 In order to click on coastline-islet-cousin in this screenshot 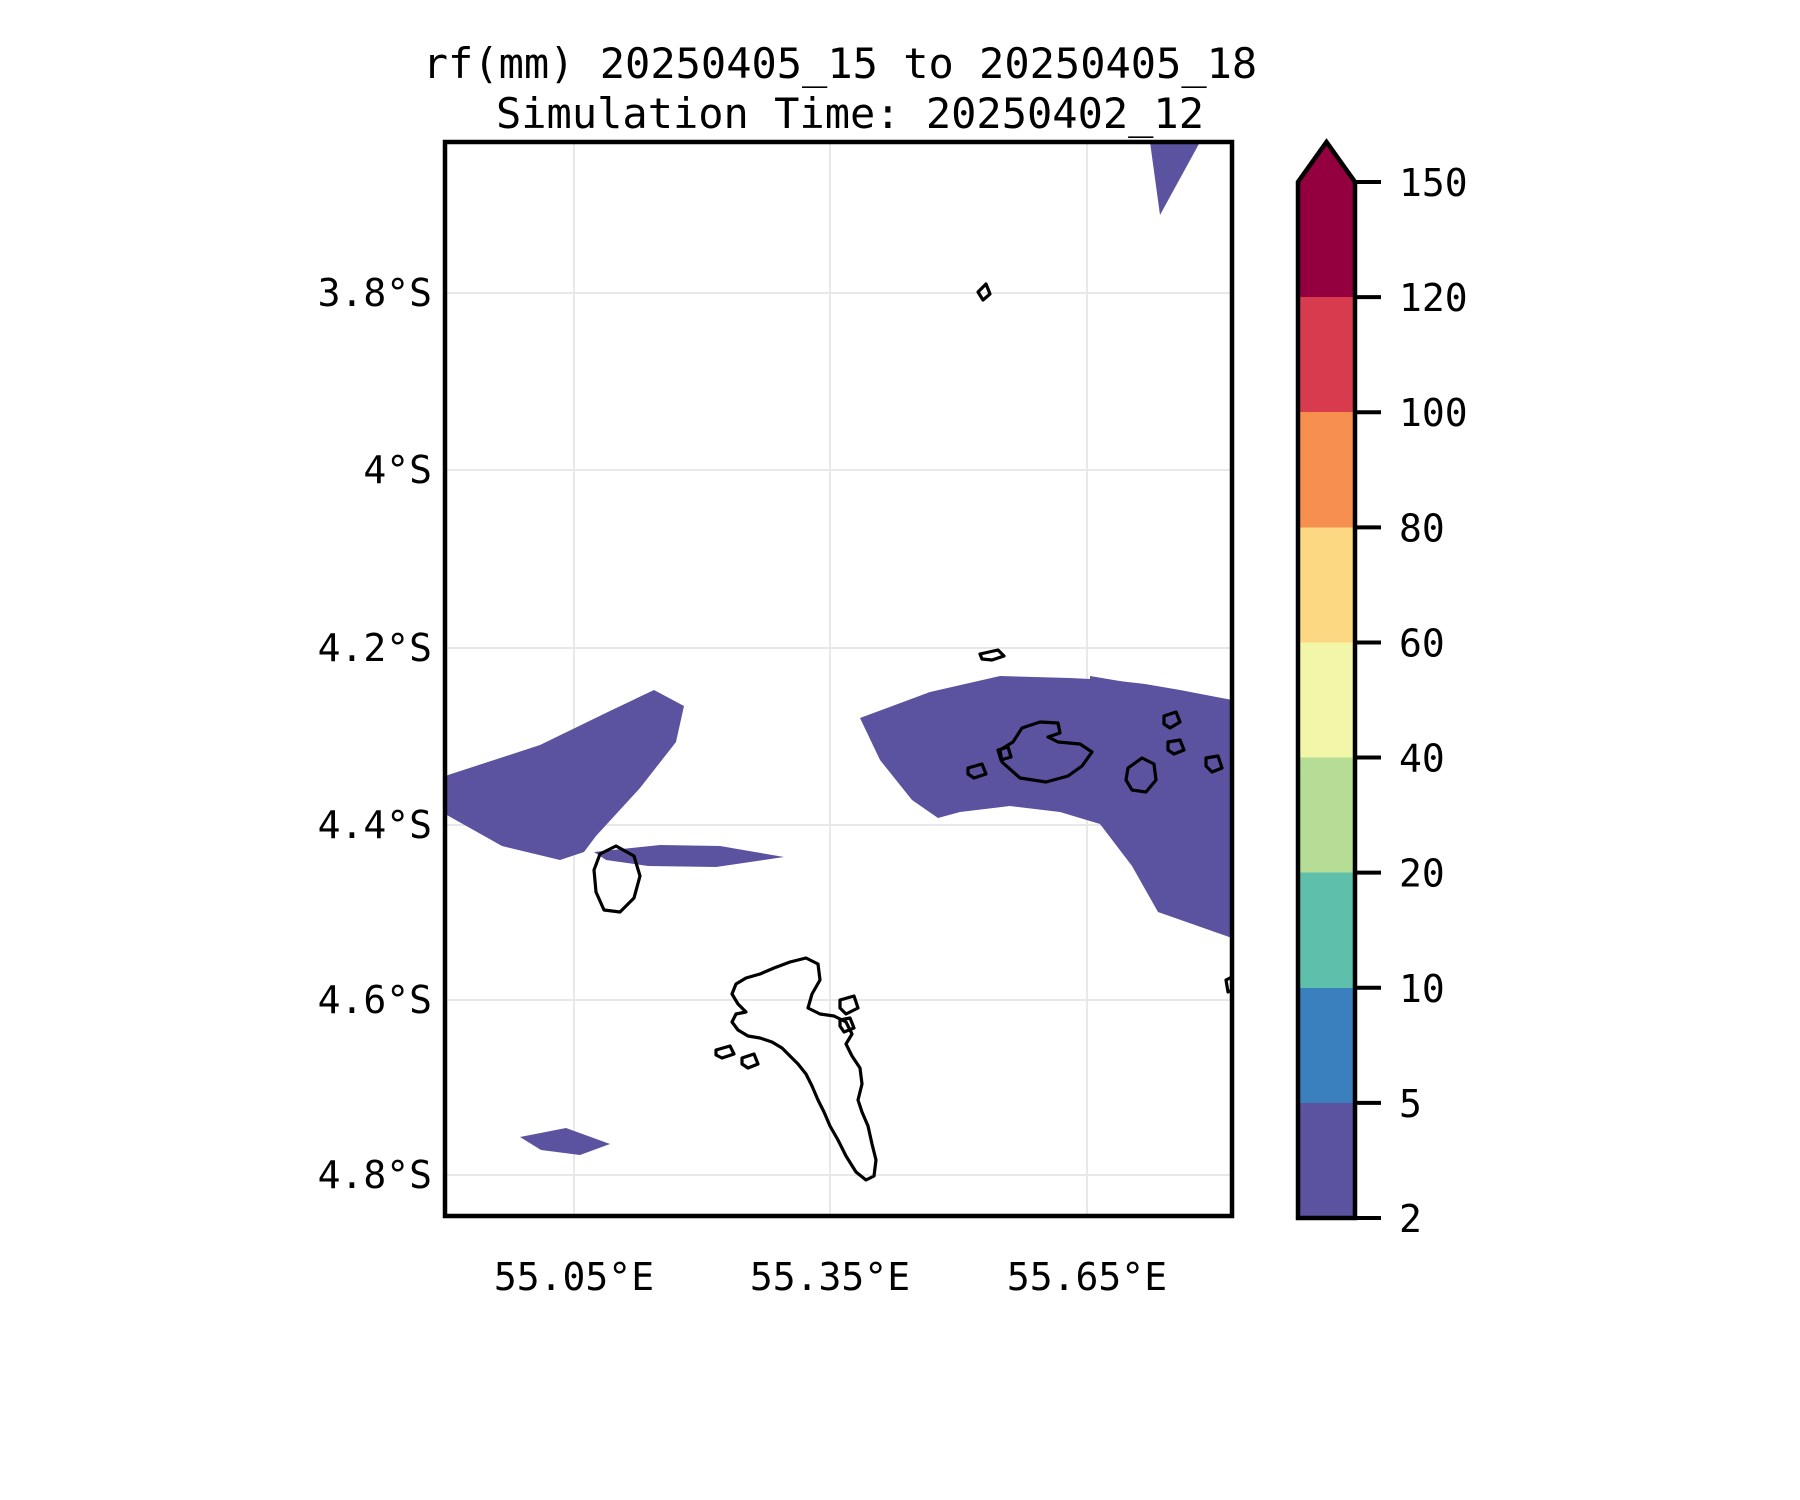, I will do `click(977, 771)`.